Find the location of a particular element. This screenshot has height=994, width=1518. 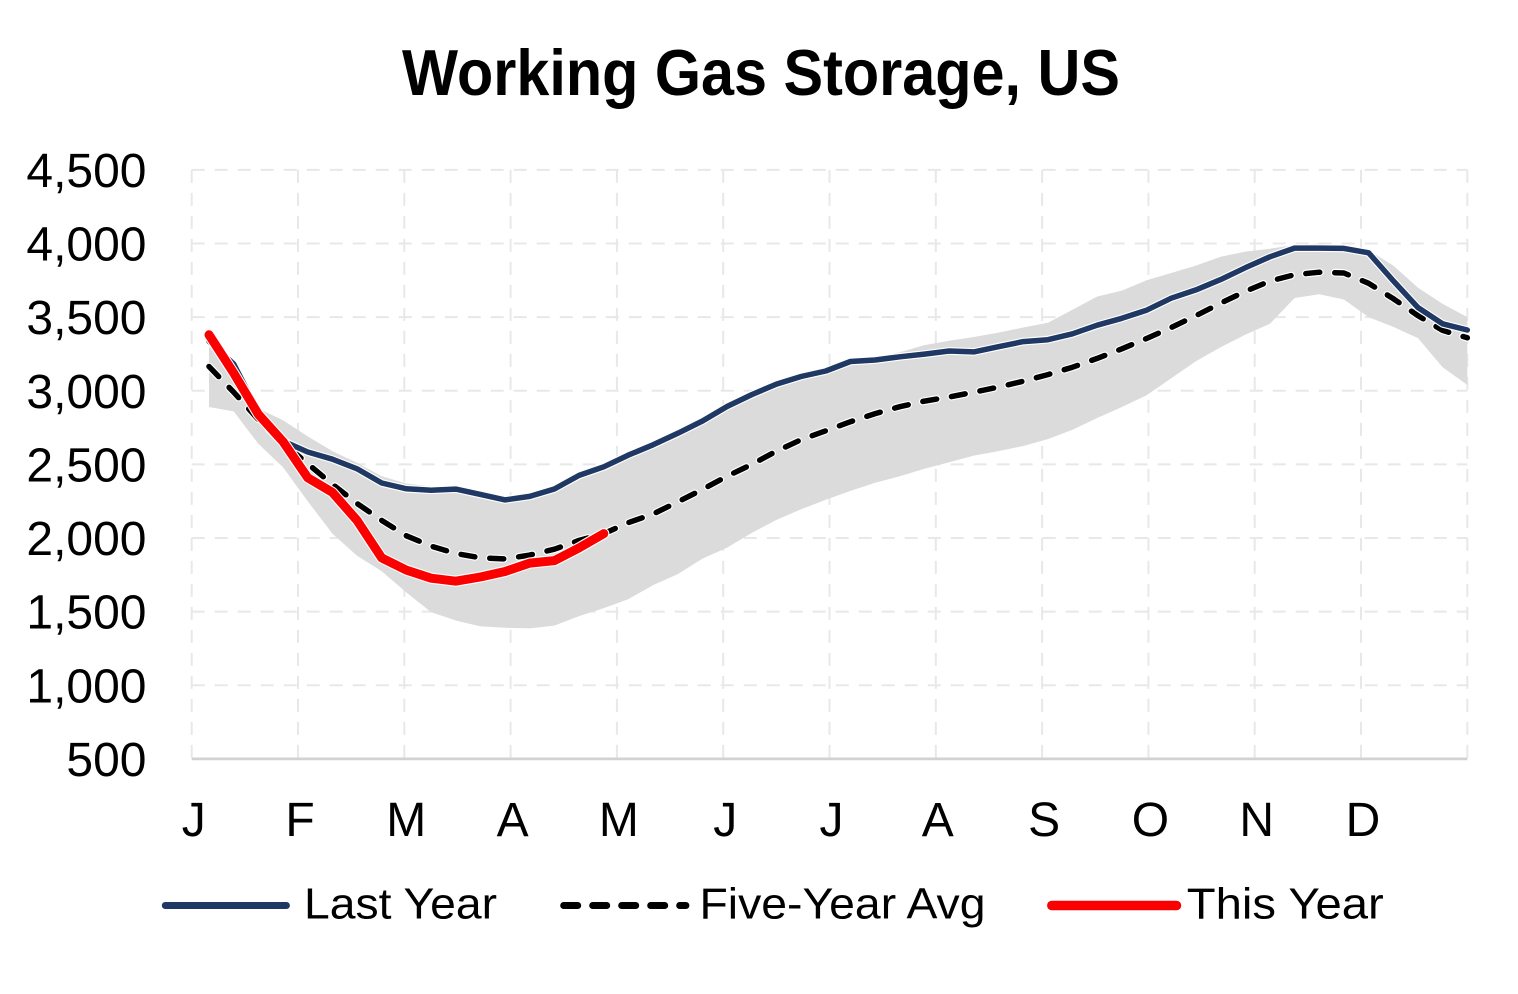

svg-text: O is located at coordinates (1150, 820).